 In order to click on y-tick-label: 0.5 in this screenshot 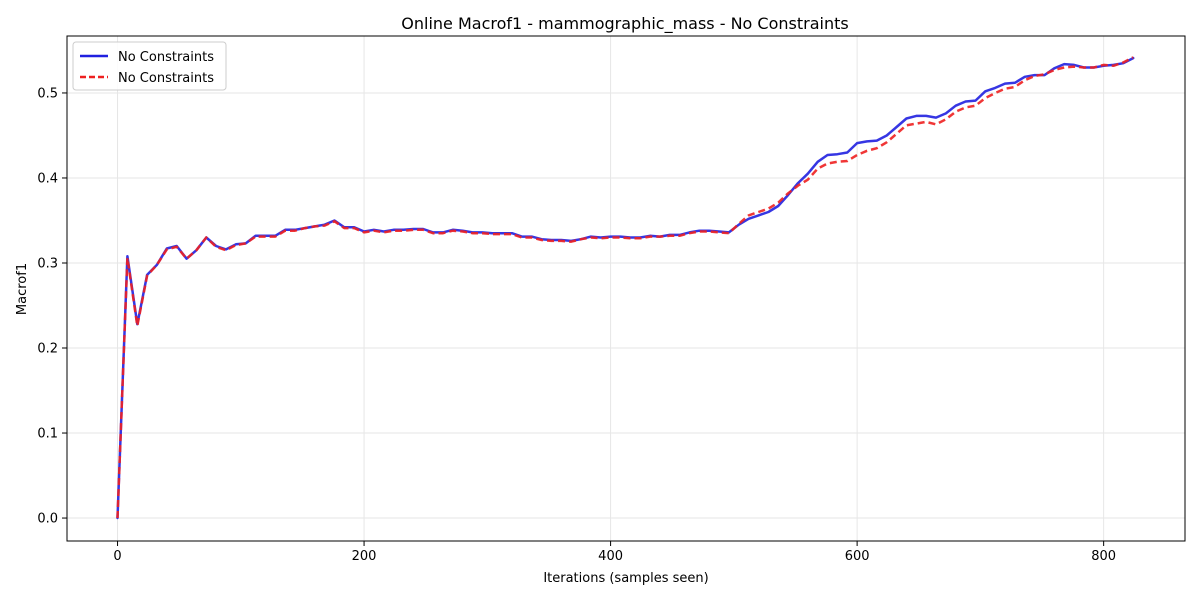, I will do `click(47, 93)`.